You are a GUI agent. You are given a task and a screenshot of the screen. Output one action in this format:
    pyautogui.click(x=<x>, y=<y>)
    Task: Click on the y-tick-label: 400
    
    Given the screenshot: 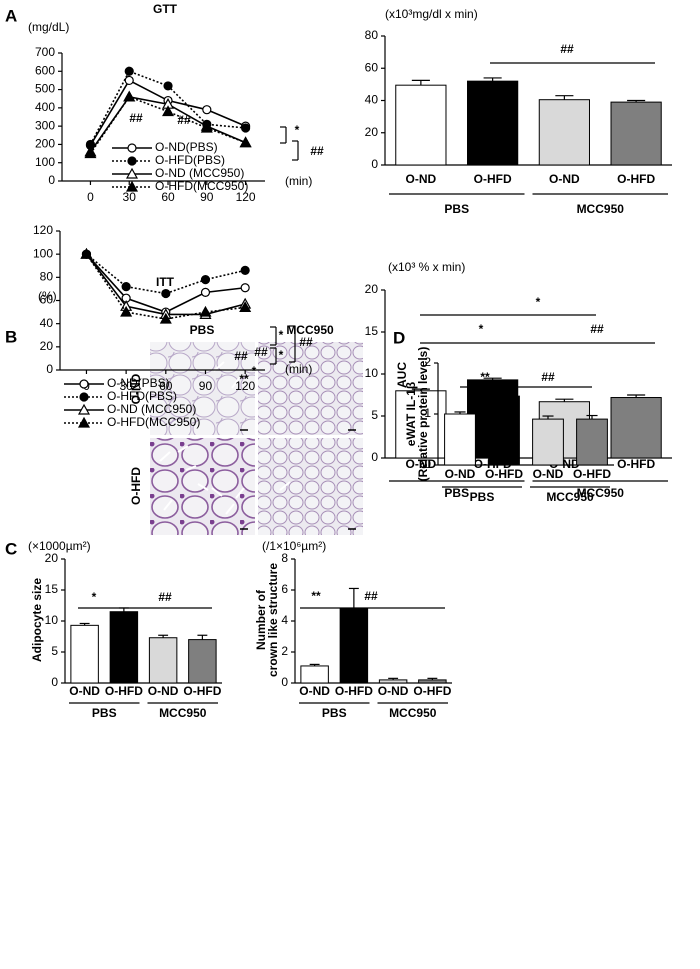 What is the action you would take?
    pyautogui.click(x=45, y=107)
    